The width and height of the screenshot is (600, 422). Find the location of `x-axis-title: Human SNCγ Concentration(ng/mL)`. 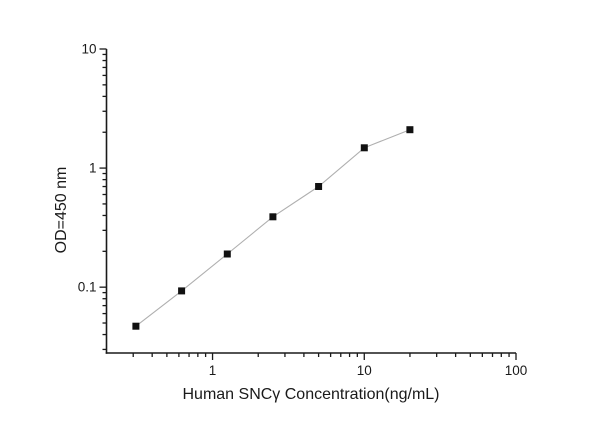

x-axis-title: Human SNCγ Concentration(ng/mL) is located at coordinates (311, 394).